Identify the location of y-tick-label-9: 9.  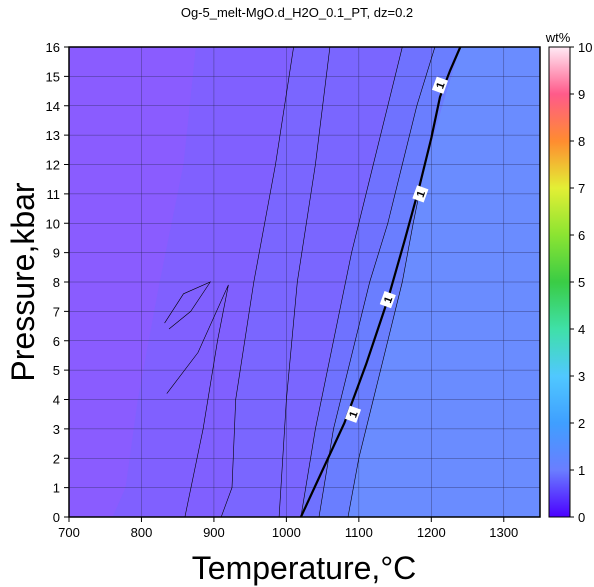
(56, 253).